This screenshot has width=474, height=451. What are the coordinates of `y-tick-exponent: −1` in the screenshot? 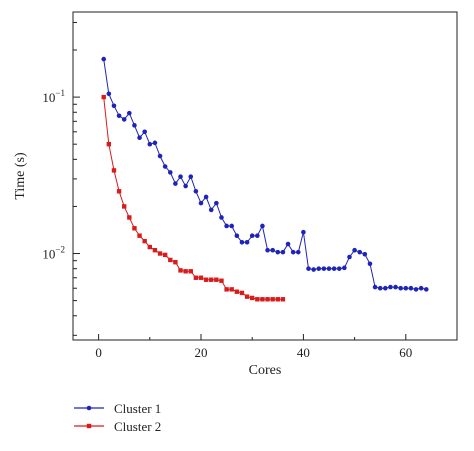 It's located at (60, 93).